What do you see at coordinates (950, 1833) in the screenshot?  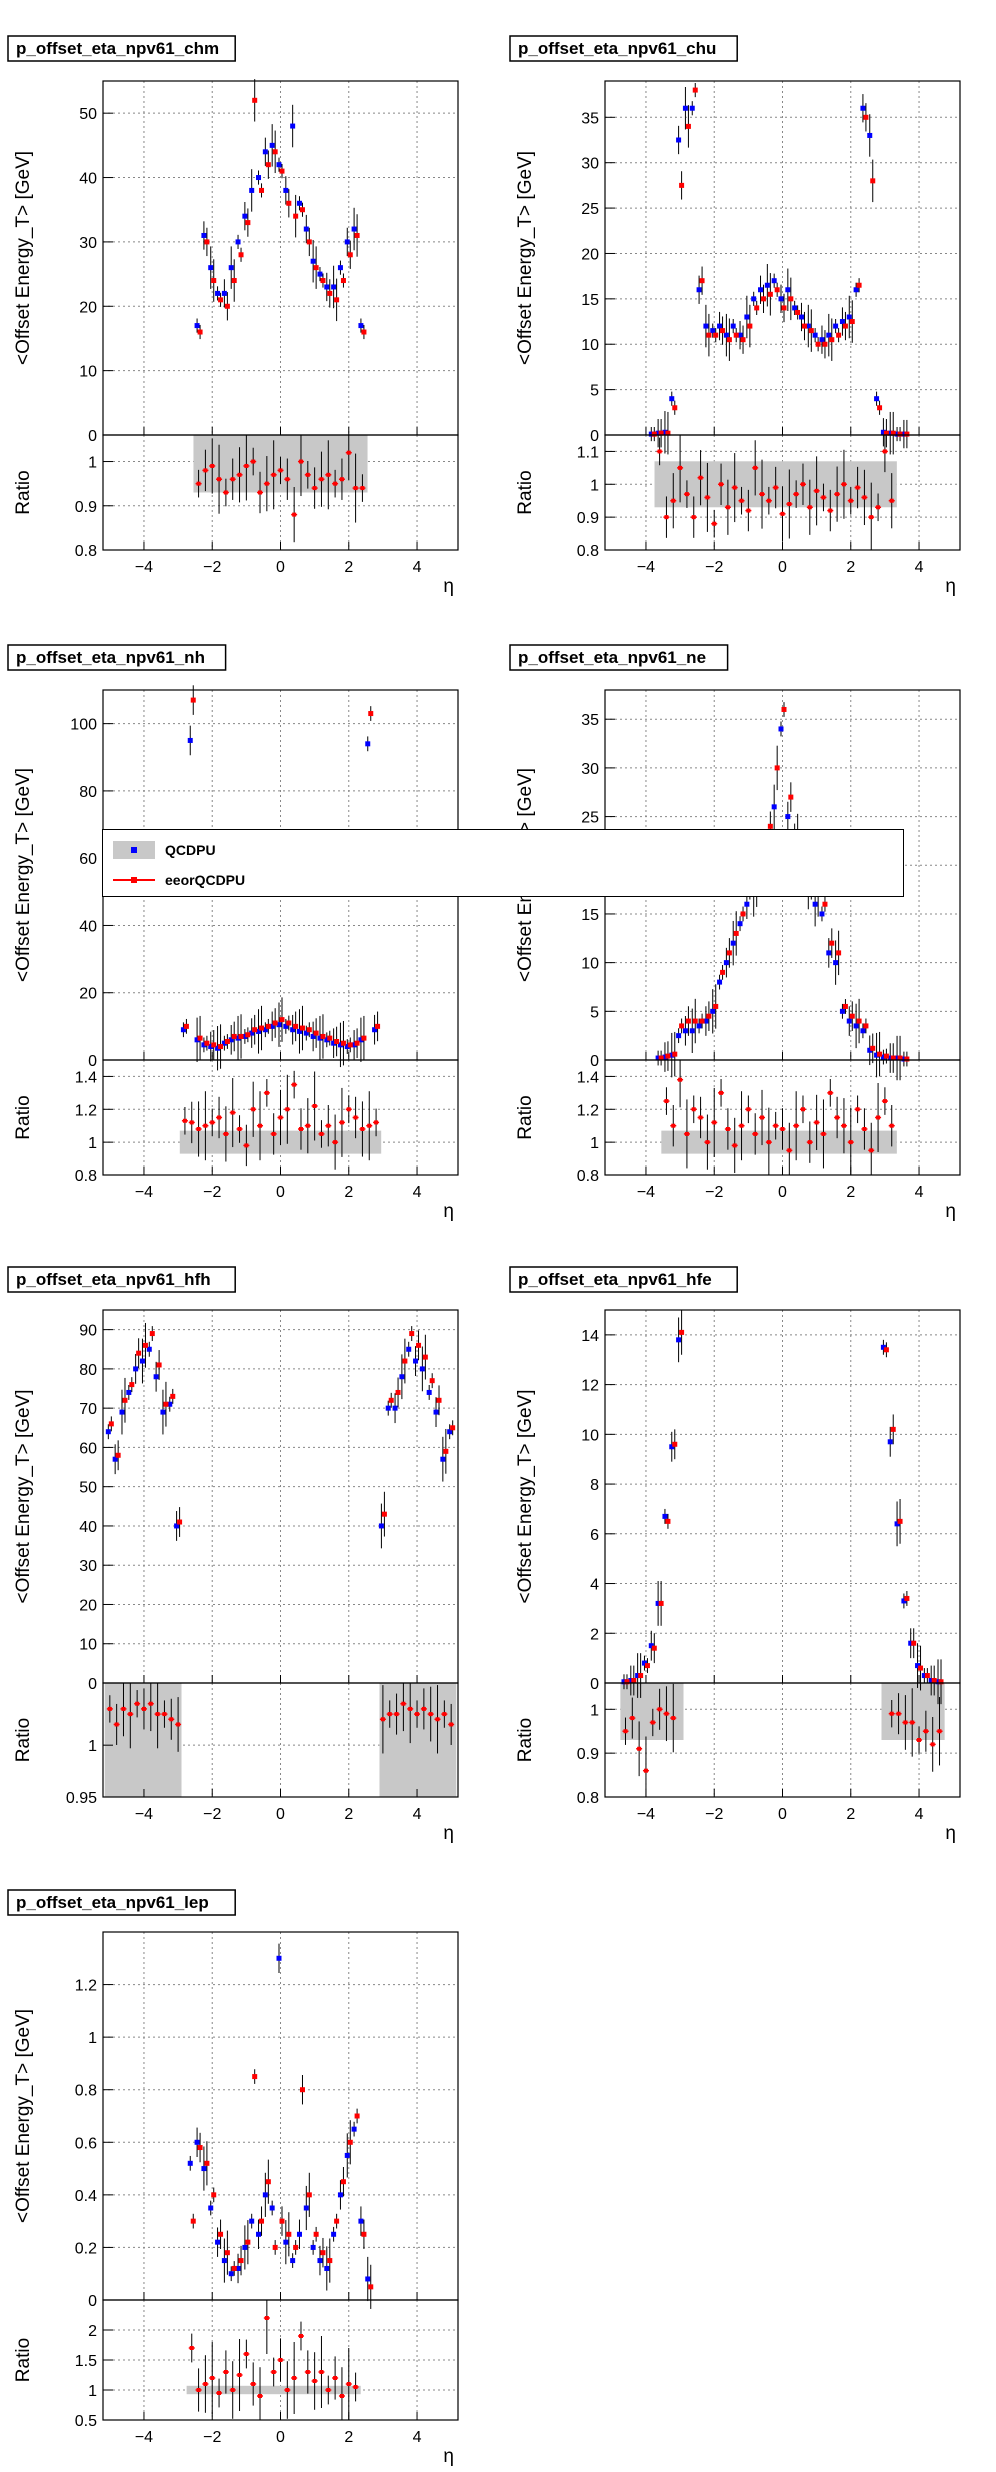 I see `x-axis-label: η` at bounding box center [950, 1833].